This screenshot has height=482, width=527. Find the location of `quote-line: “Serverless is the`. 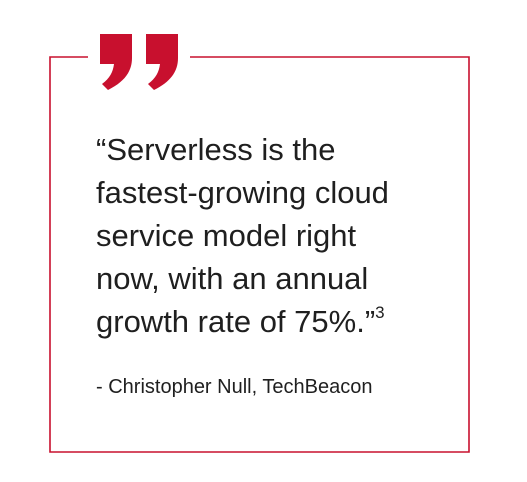

quote-line: “Serverless is the is located at coordinates (286, 149).